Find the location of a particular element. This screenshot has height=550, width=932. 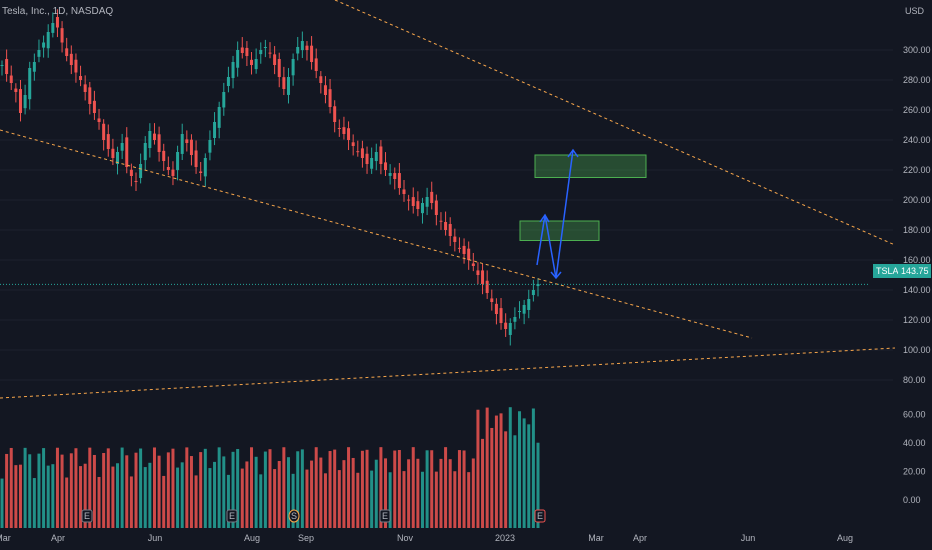

event-marker-label: S is located at coordinates (294, 516).